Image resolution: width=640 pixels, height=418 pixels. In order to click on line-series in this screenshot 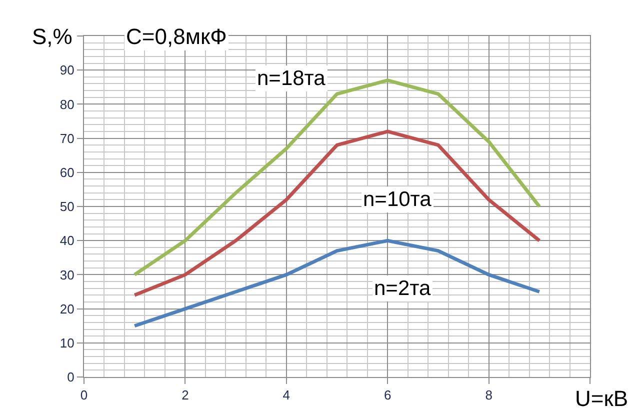, I will do `click(337, 283)`.